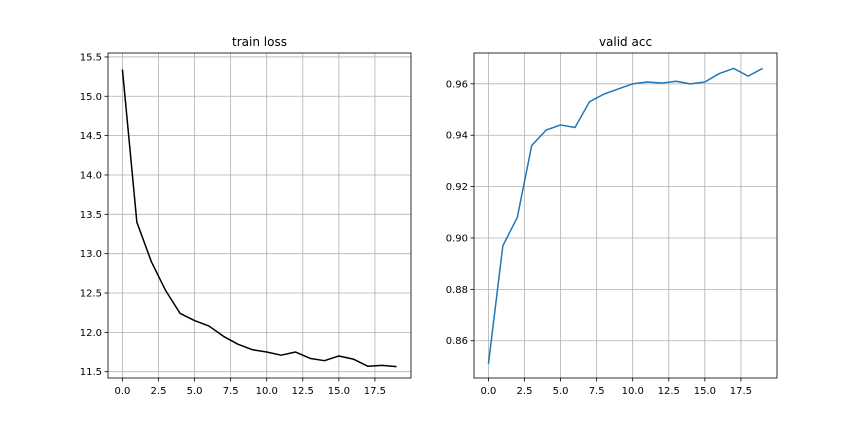 The height and width of the screenshot is (432, 864). I want to click on y-tick-label: 0.94, so click(457, 136).